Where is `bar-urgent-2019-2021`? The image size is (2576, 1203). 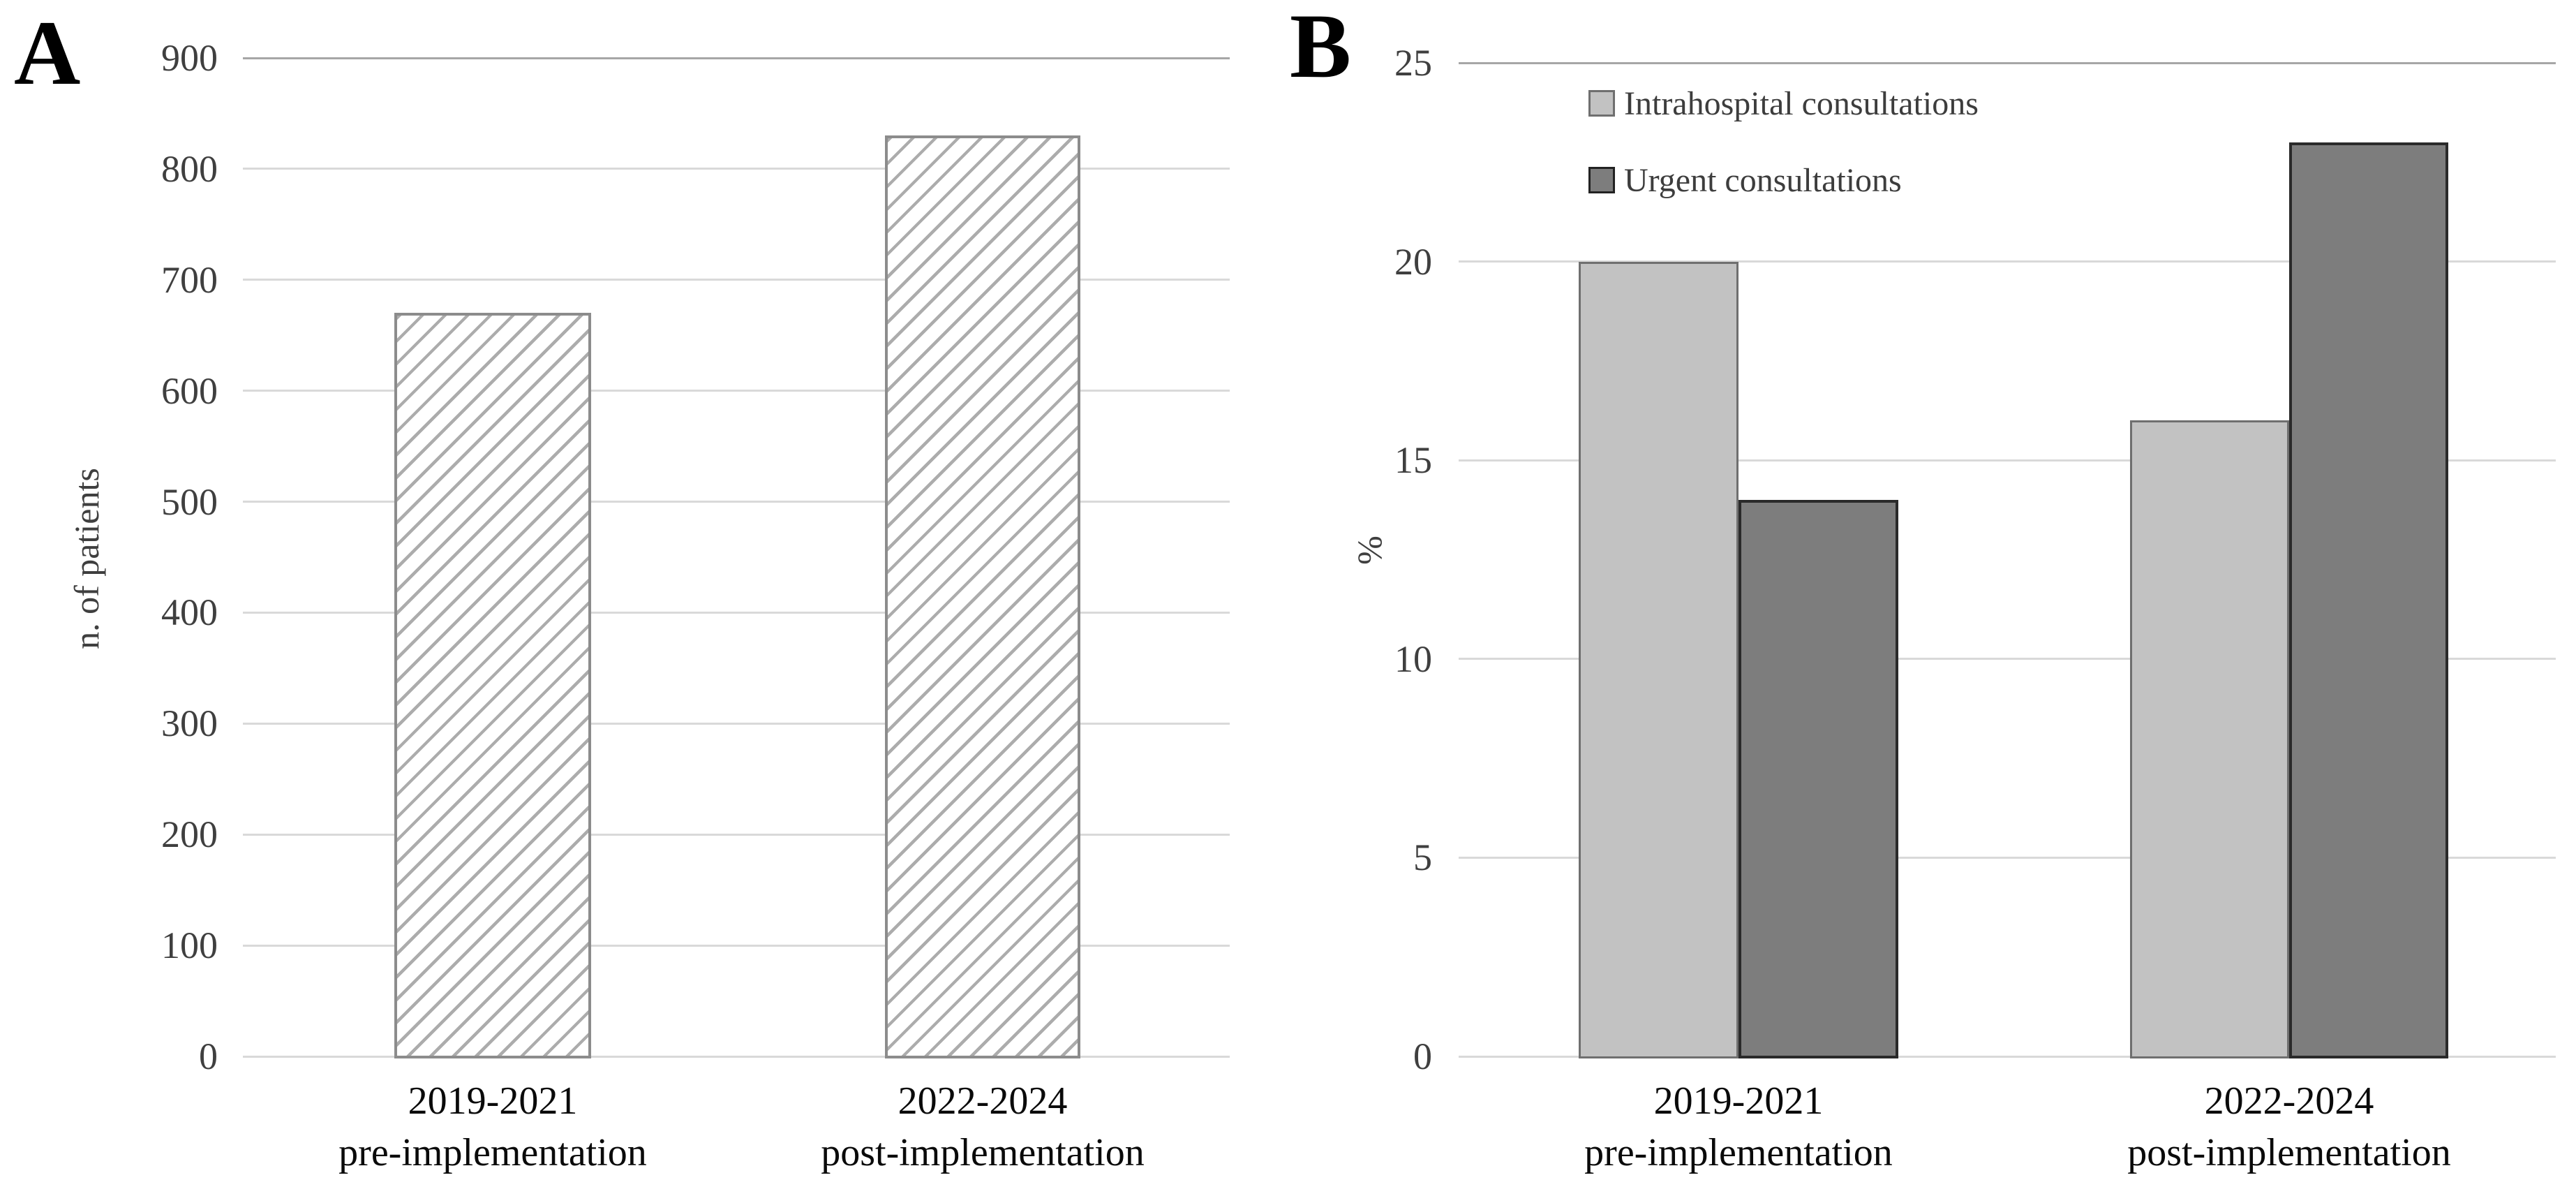
bar-urgent-2019-2021 is located at coordinates (1819, 779).